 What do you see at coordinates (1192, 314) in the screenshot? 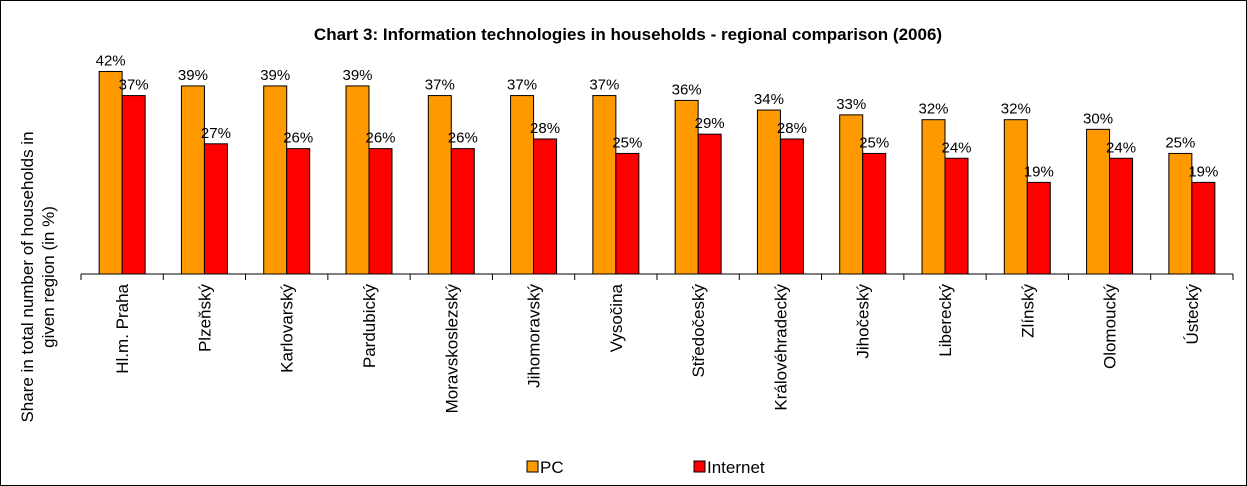
I see `category-label-13: Ústecký` at bounding box center [1192, 314].